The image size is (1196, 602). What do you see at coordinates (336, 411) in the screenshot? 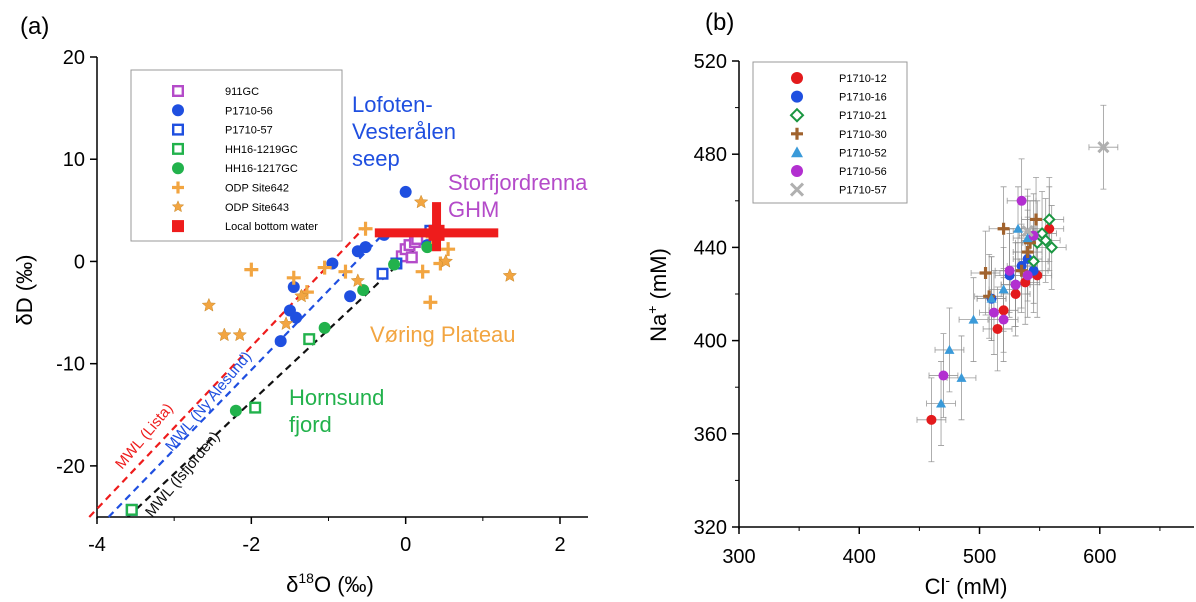
I see `hornsund-annotation: Hornsund fjord` at bounding box center [336, 411].